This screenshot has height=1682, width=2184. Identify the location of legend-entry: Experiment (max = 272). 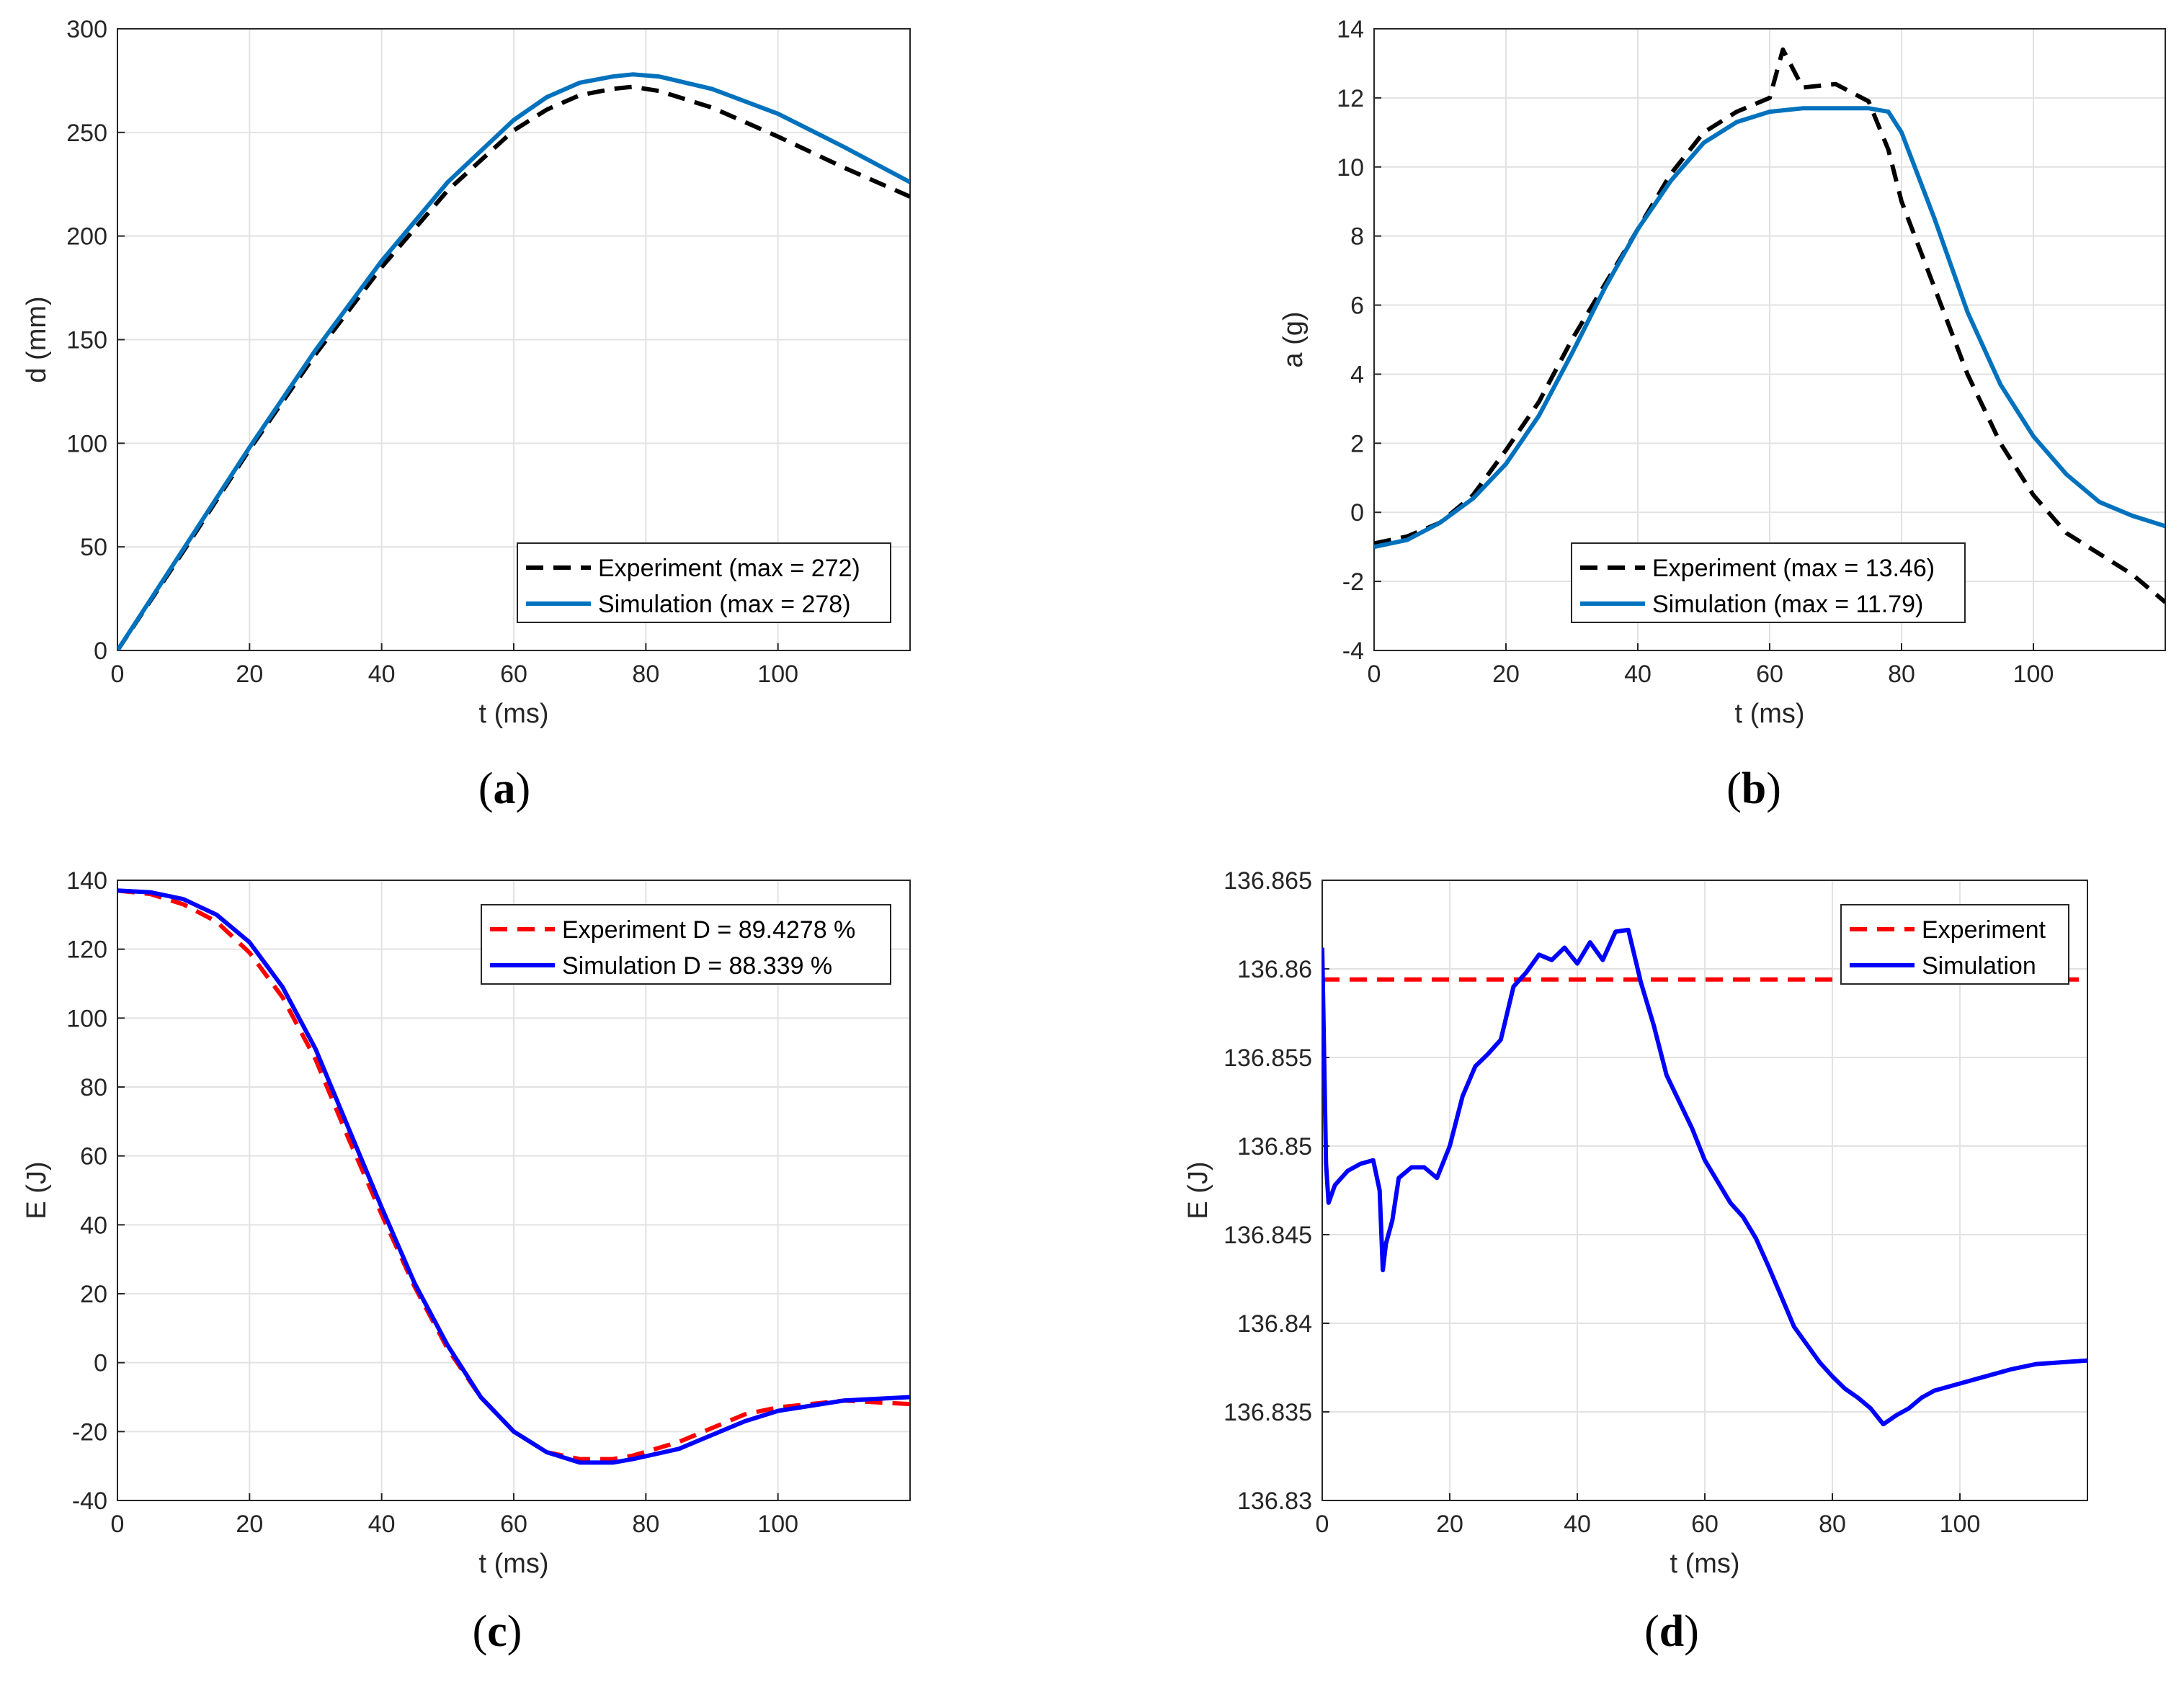
(729, 568).